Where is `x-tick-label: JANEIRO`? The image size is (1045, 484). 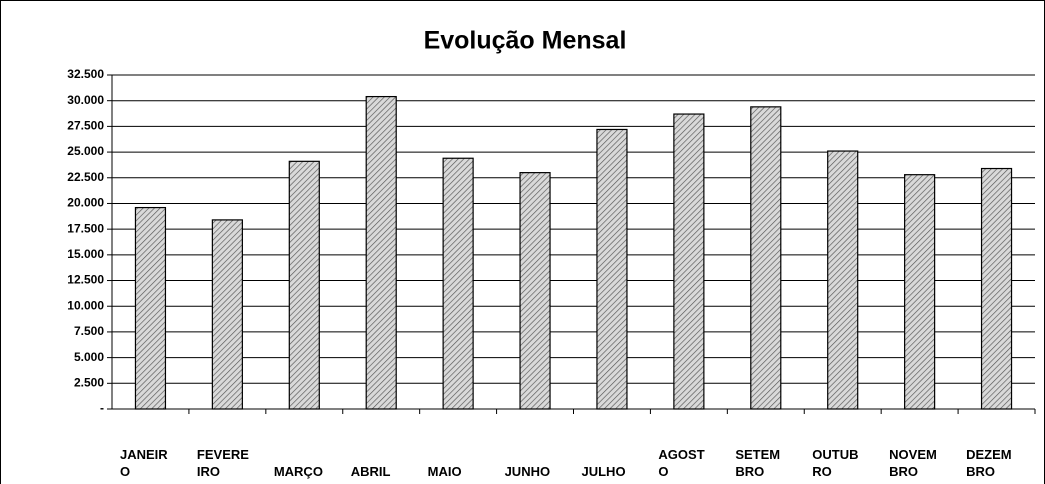
x-tick-label: JANEIRO is located at coordinates (144, 463).